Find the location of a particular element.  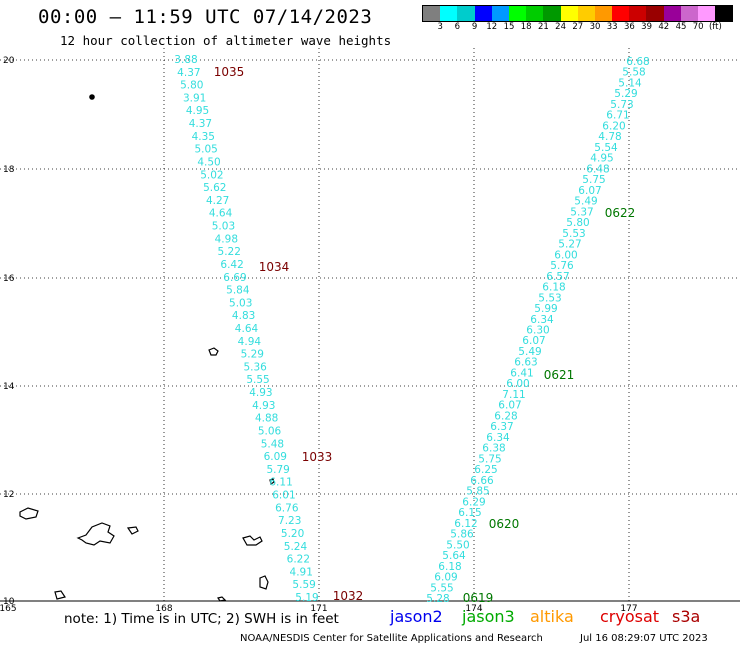

wave-height-value: 4.88 is located at coordinates (266, 419).